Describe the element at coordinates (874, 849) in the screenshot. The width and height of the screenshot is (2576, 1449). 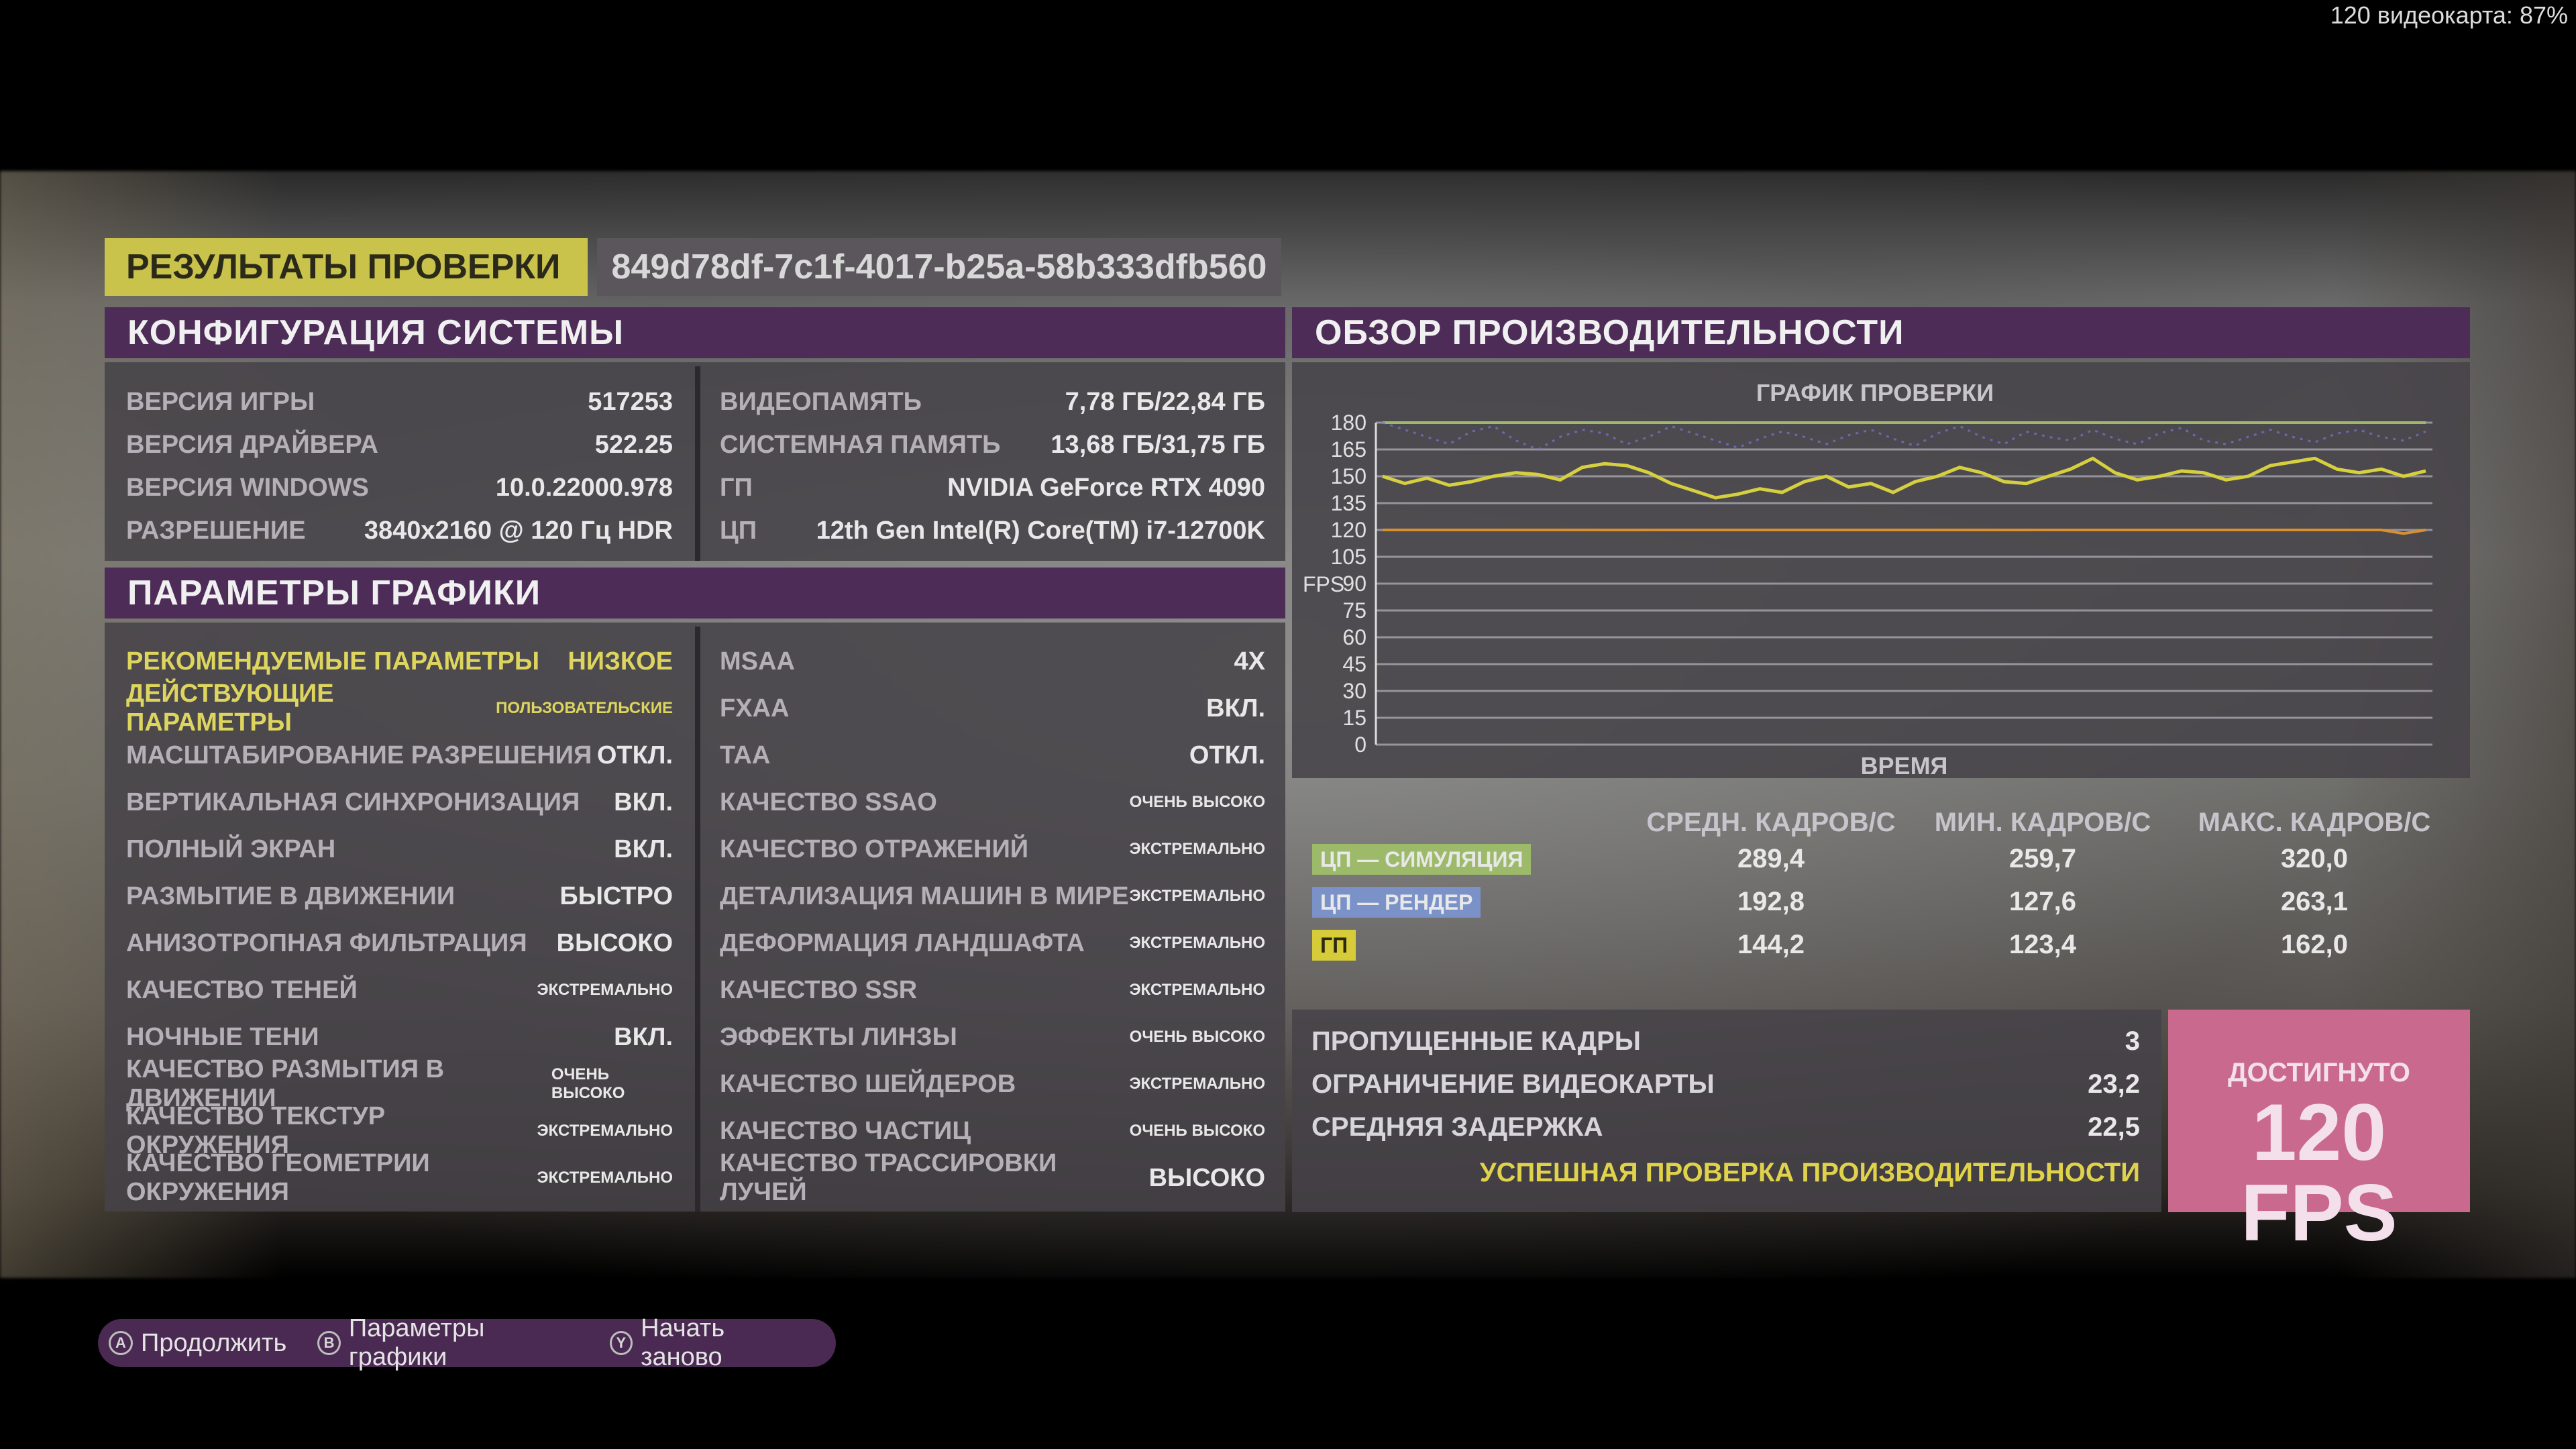
I see `setting-label: КАЧЕСТВО ОТРАЖЕНИЙ` at that location.